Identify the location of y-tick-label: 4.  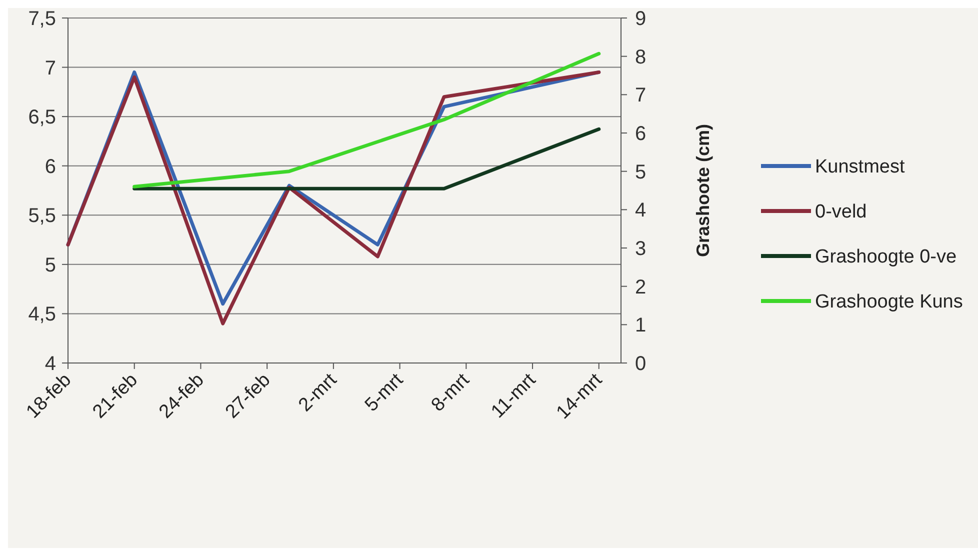
(50, 364).